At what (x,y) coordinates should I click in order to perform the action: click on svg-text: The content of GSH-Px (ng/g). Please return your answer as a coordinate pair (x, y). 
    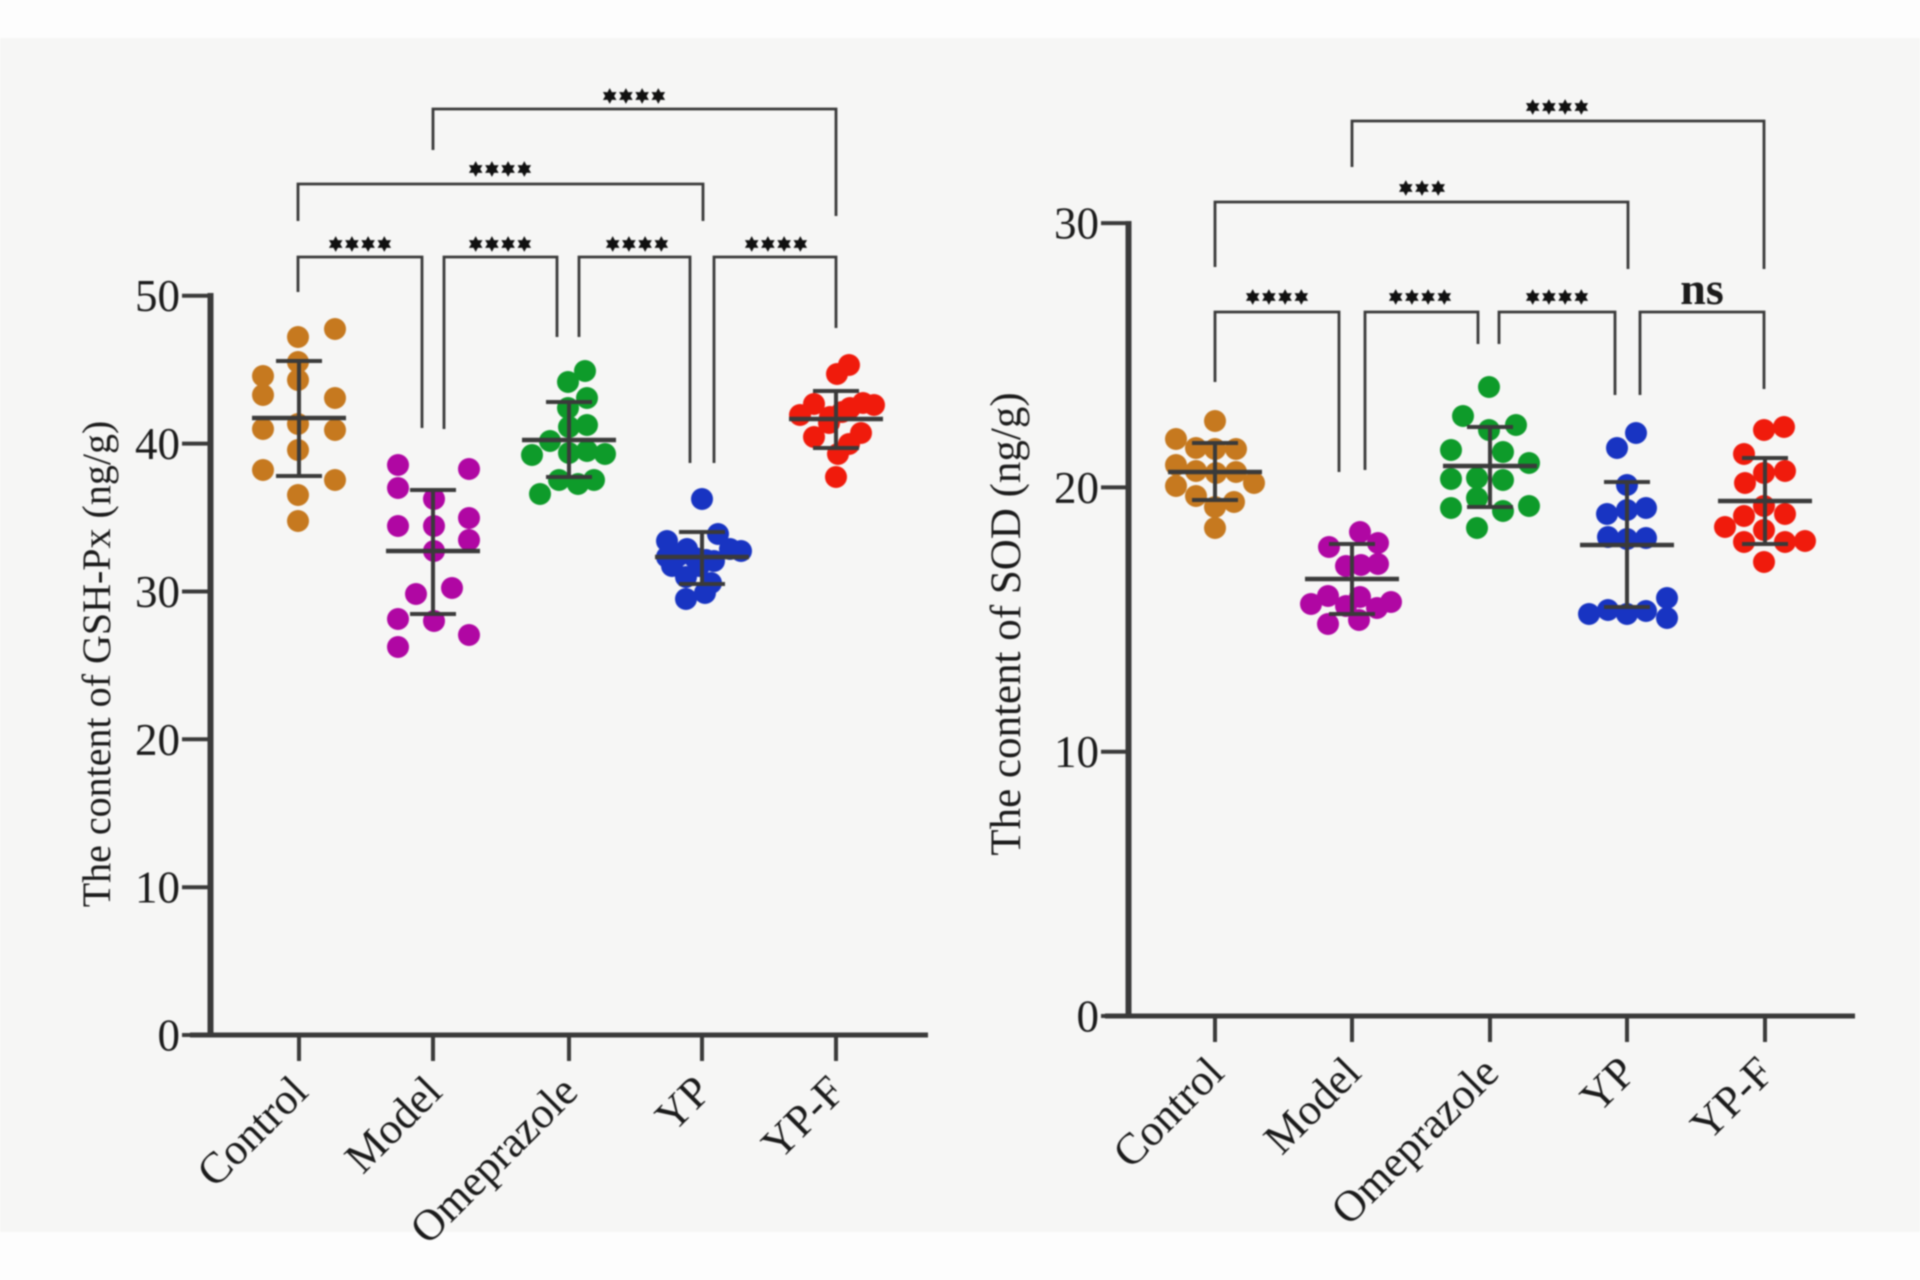
    Looking at the image, I should click on (96, 664).